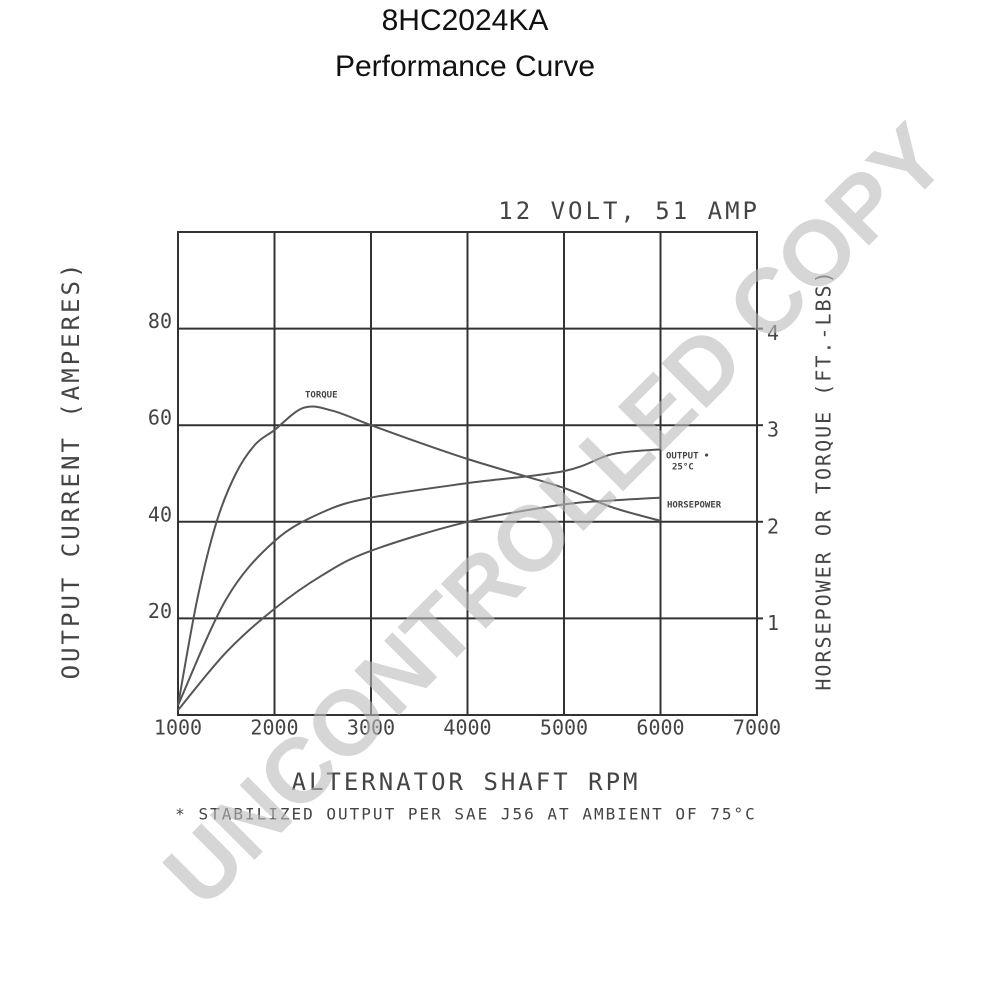 The height and width of the screenshot is (1000, 991). I want to click on x-tick-label: 2000, so click(274, 728).